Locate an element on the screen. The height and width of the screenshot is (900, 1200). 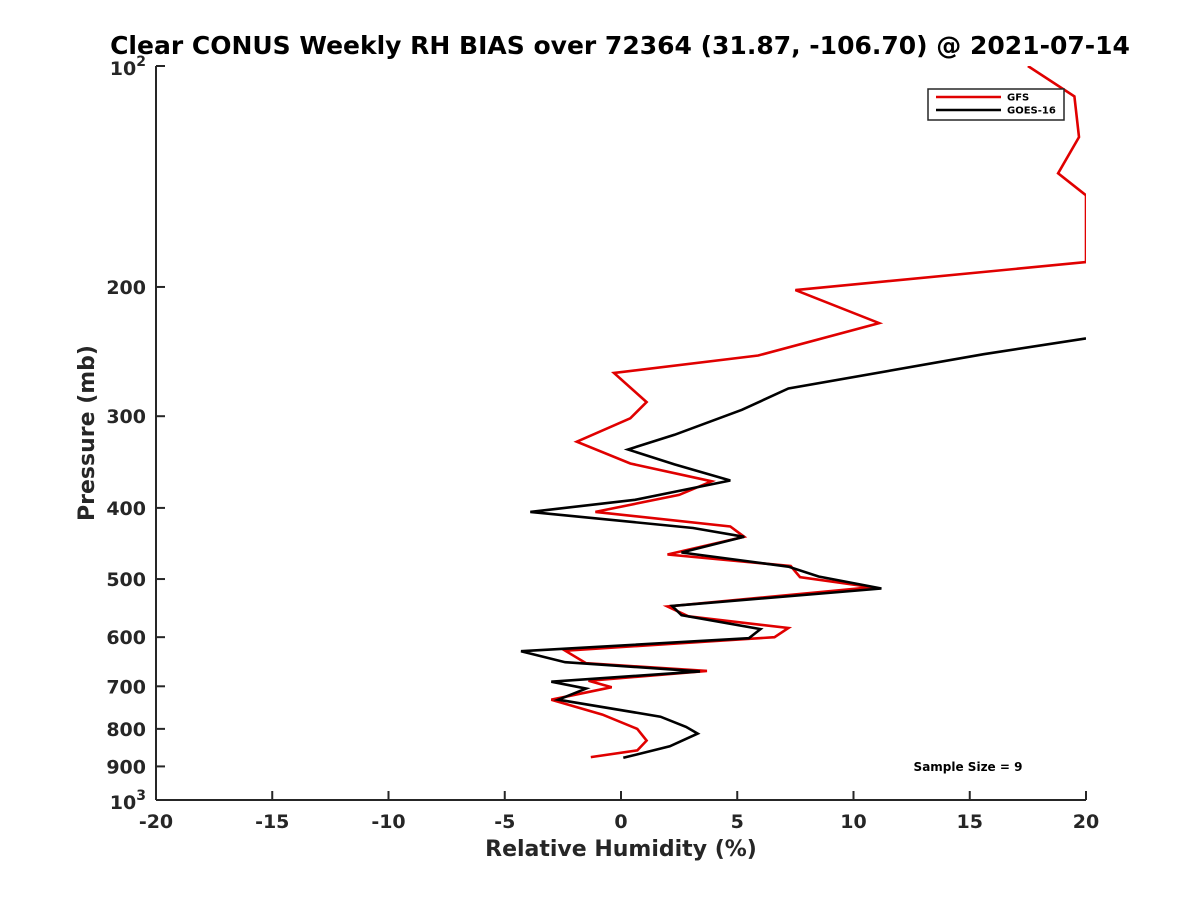
x-tick-label: 0 is located at coordinates (620, 822).